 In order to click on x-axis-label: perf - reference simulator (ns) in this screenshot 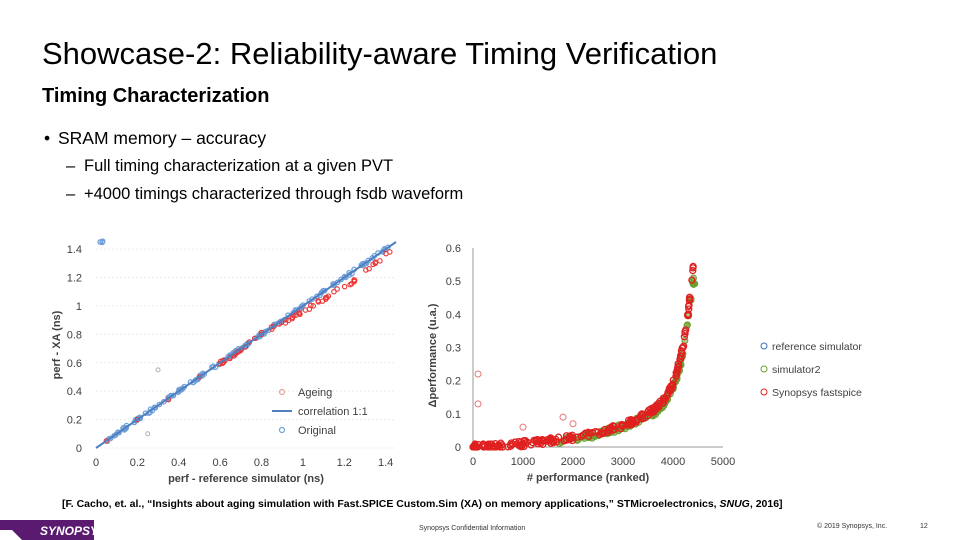, I will do `click(246, 479)`.